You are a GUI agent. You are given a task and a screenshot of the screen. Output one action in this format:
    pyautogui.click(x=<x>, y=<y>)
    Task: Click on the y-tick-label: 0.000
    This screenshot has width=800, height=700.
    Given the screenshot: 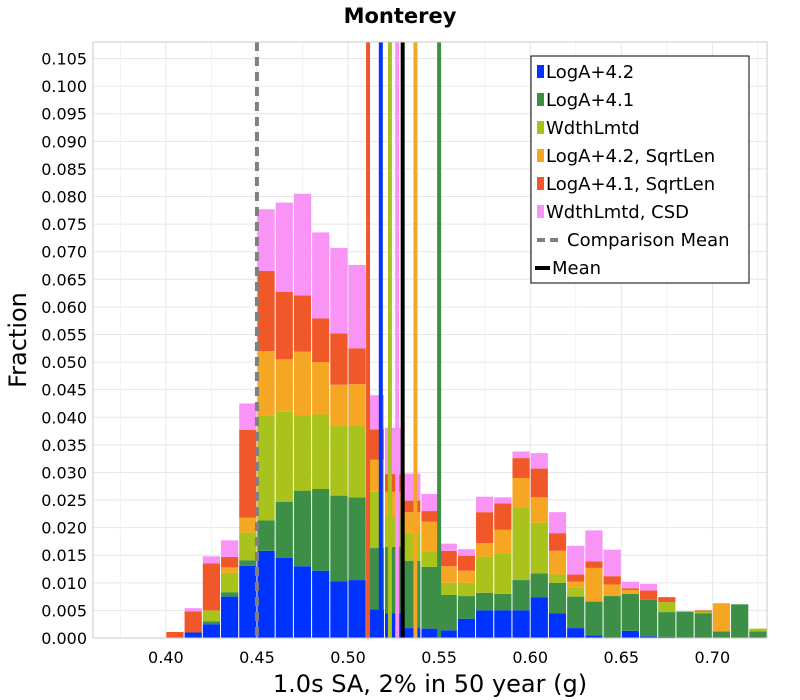 What is the action you would take?
    pyautogui.click(x=64, y=638)
    